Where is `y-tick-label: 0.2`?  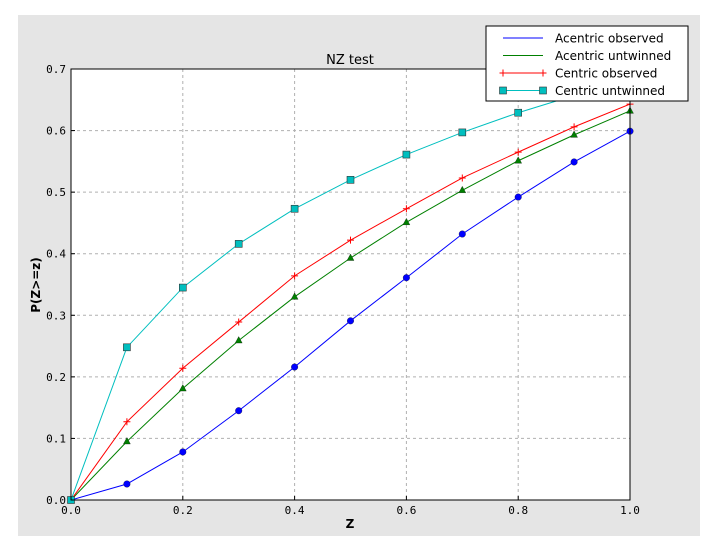 y-tick-label: 0.2 is located at coordinates (56, 377).